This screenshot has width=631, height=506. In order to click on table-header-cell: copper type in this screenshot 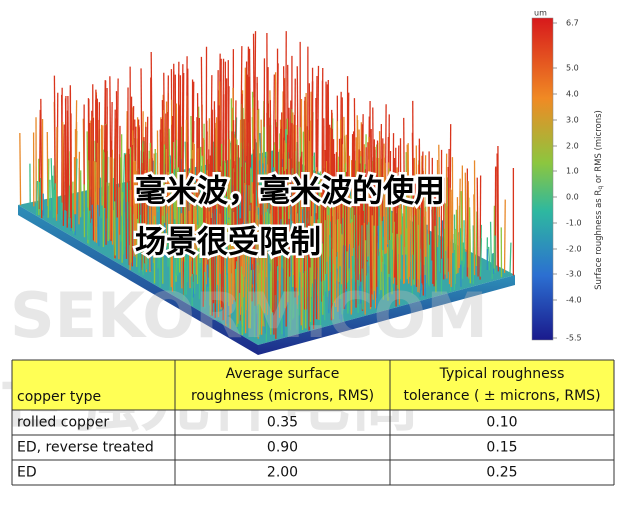, I will do `click(59, 397)`.